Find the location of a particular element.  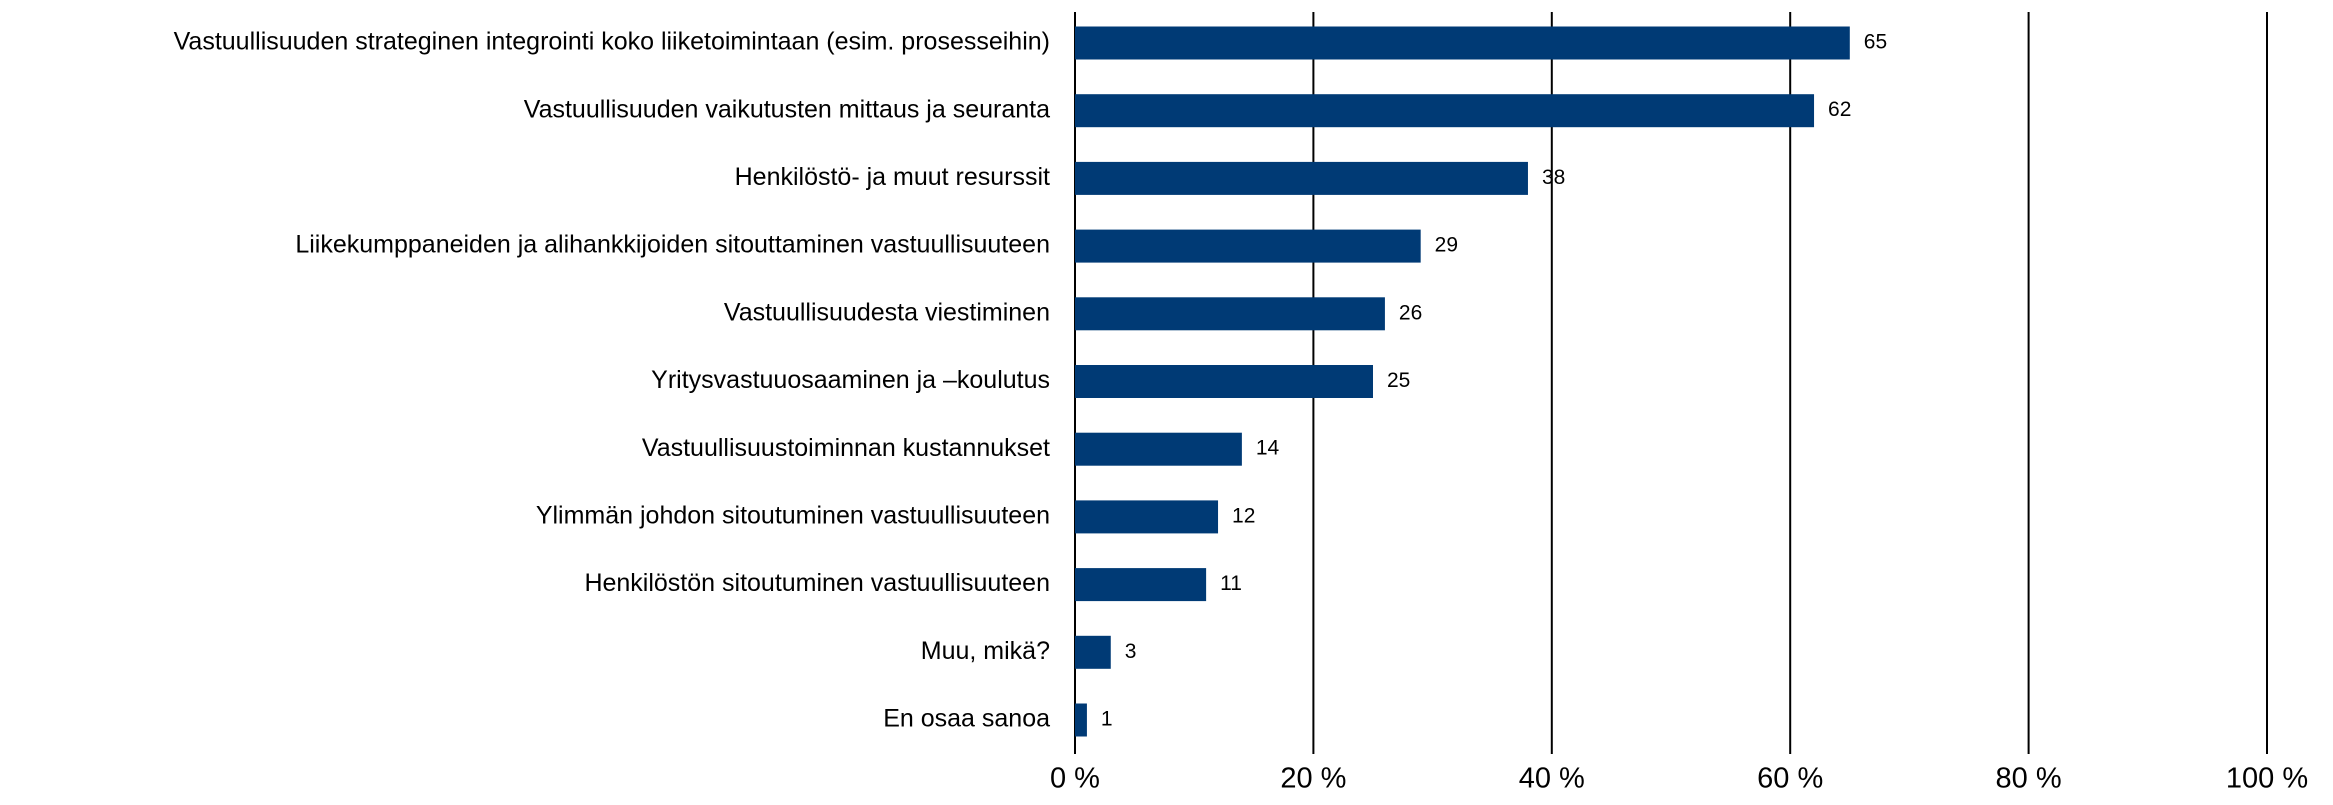

value-label: 38 is located at coordinates (1553, 177).